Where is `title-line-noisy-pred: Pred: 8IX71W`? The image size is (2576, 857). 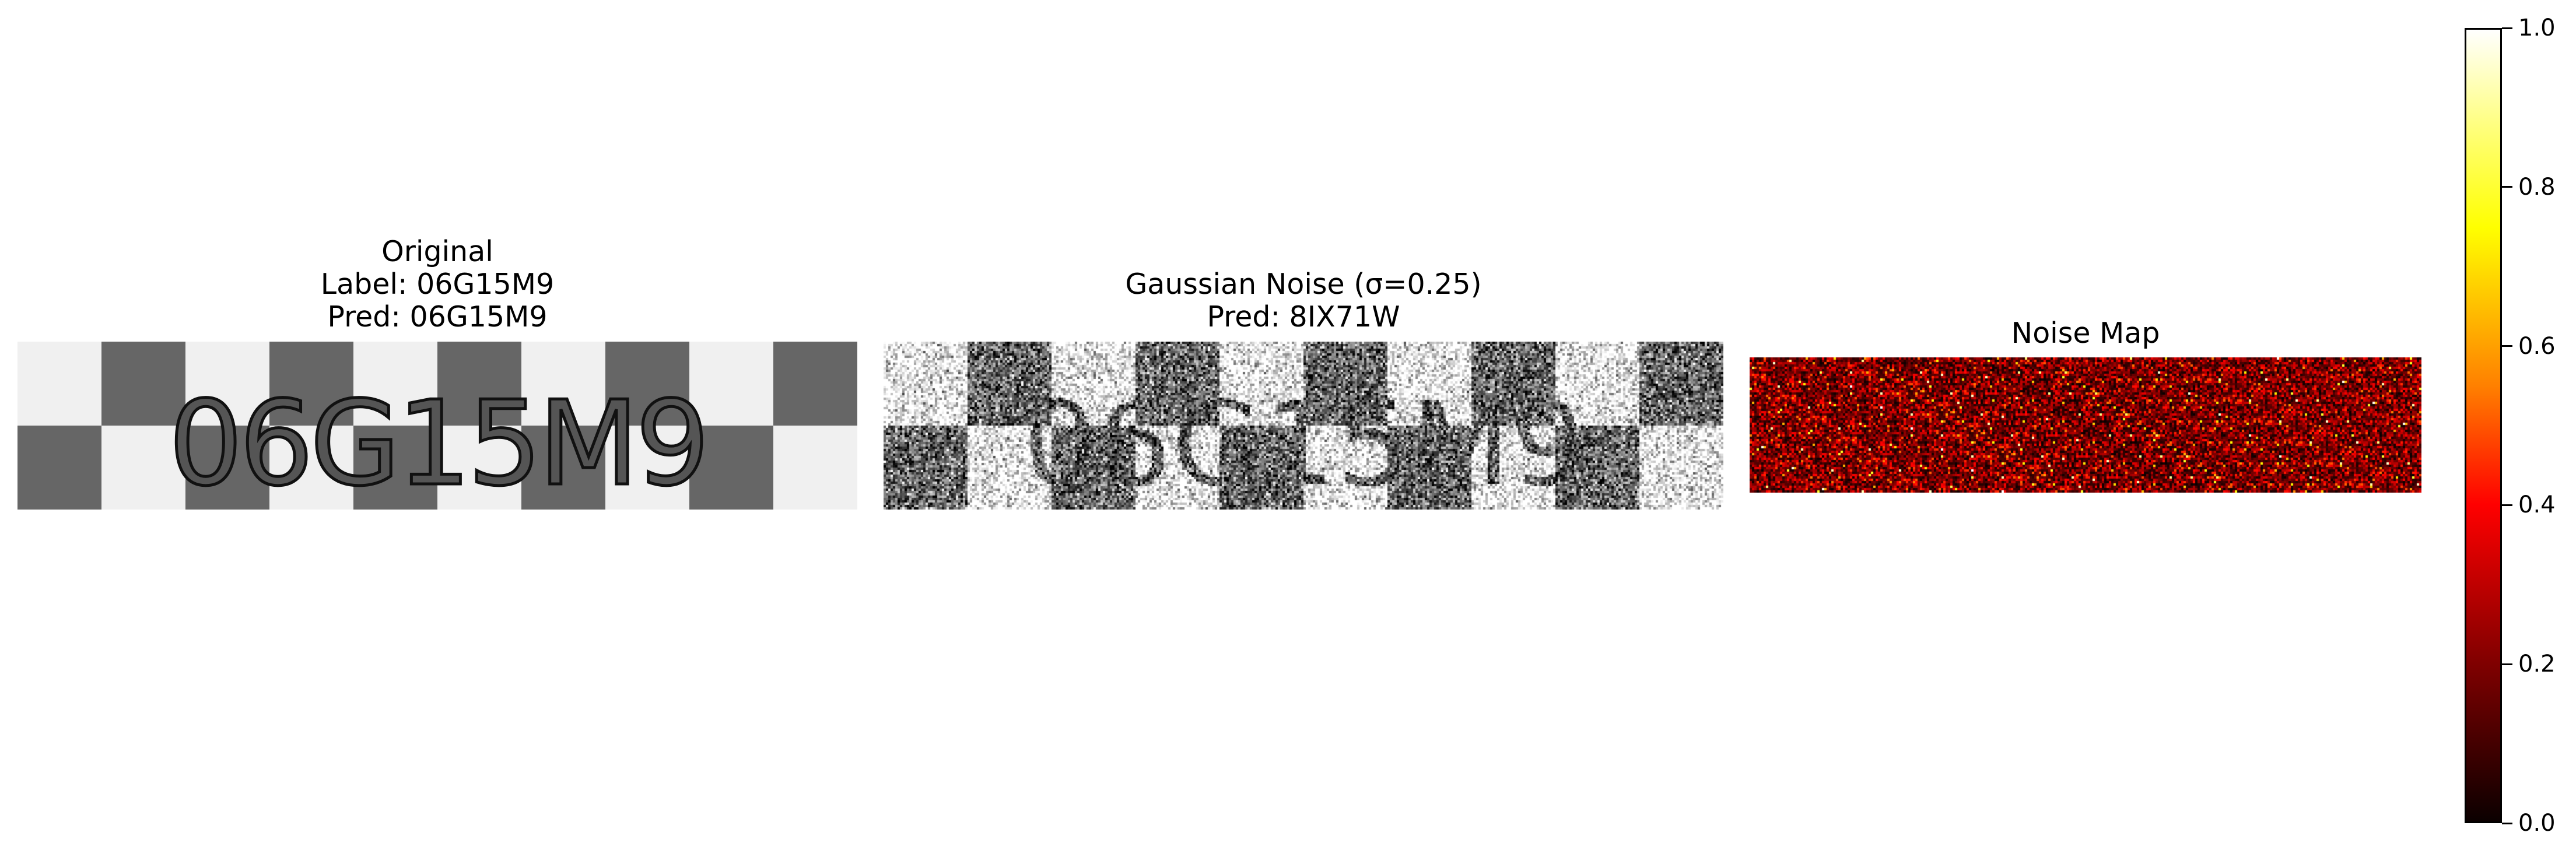 title-line-noisy-pred: Pred: 8IX71W is located at coordinates (1303, 316).